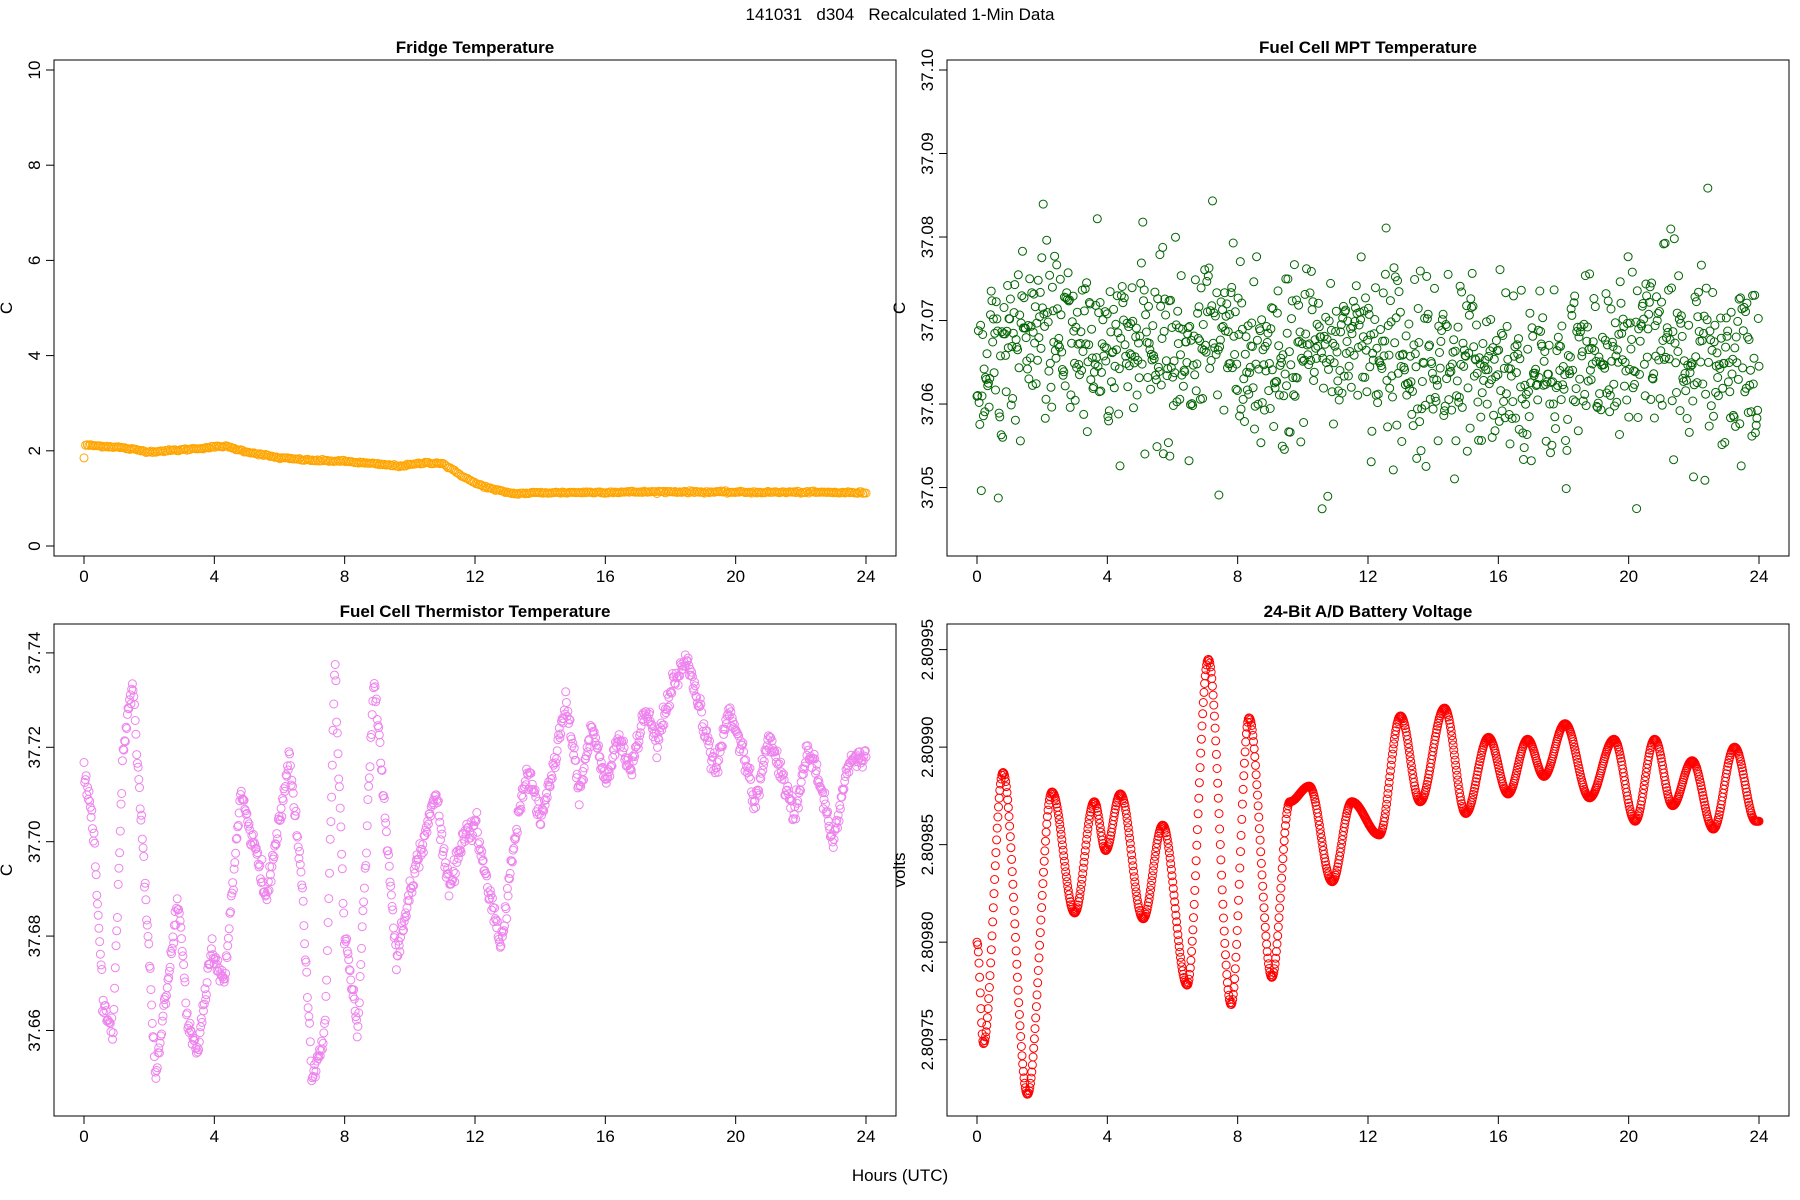 This screenshot has height=1200, width=1800. What do you see at coordinates (976, 1136) in the screenshot?
I see `x-tick-label: 0` at bounding box center [976, 1136].